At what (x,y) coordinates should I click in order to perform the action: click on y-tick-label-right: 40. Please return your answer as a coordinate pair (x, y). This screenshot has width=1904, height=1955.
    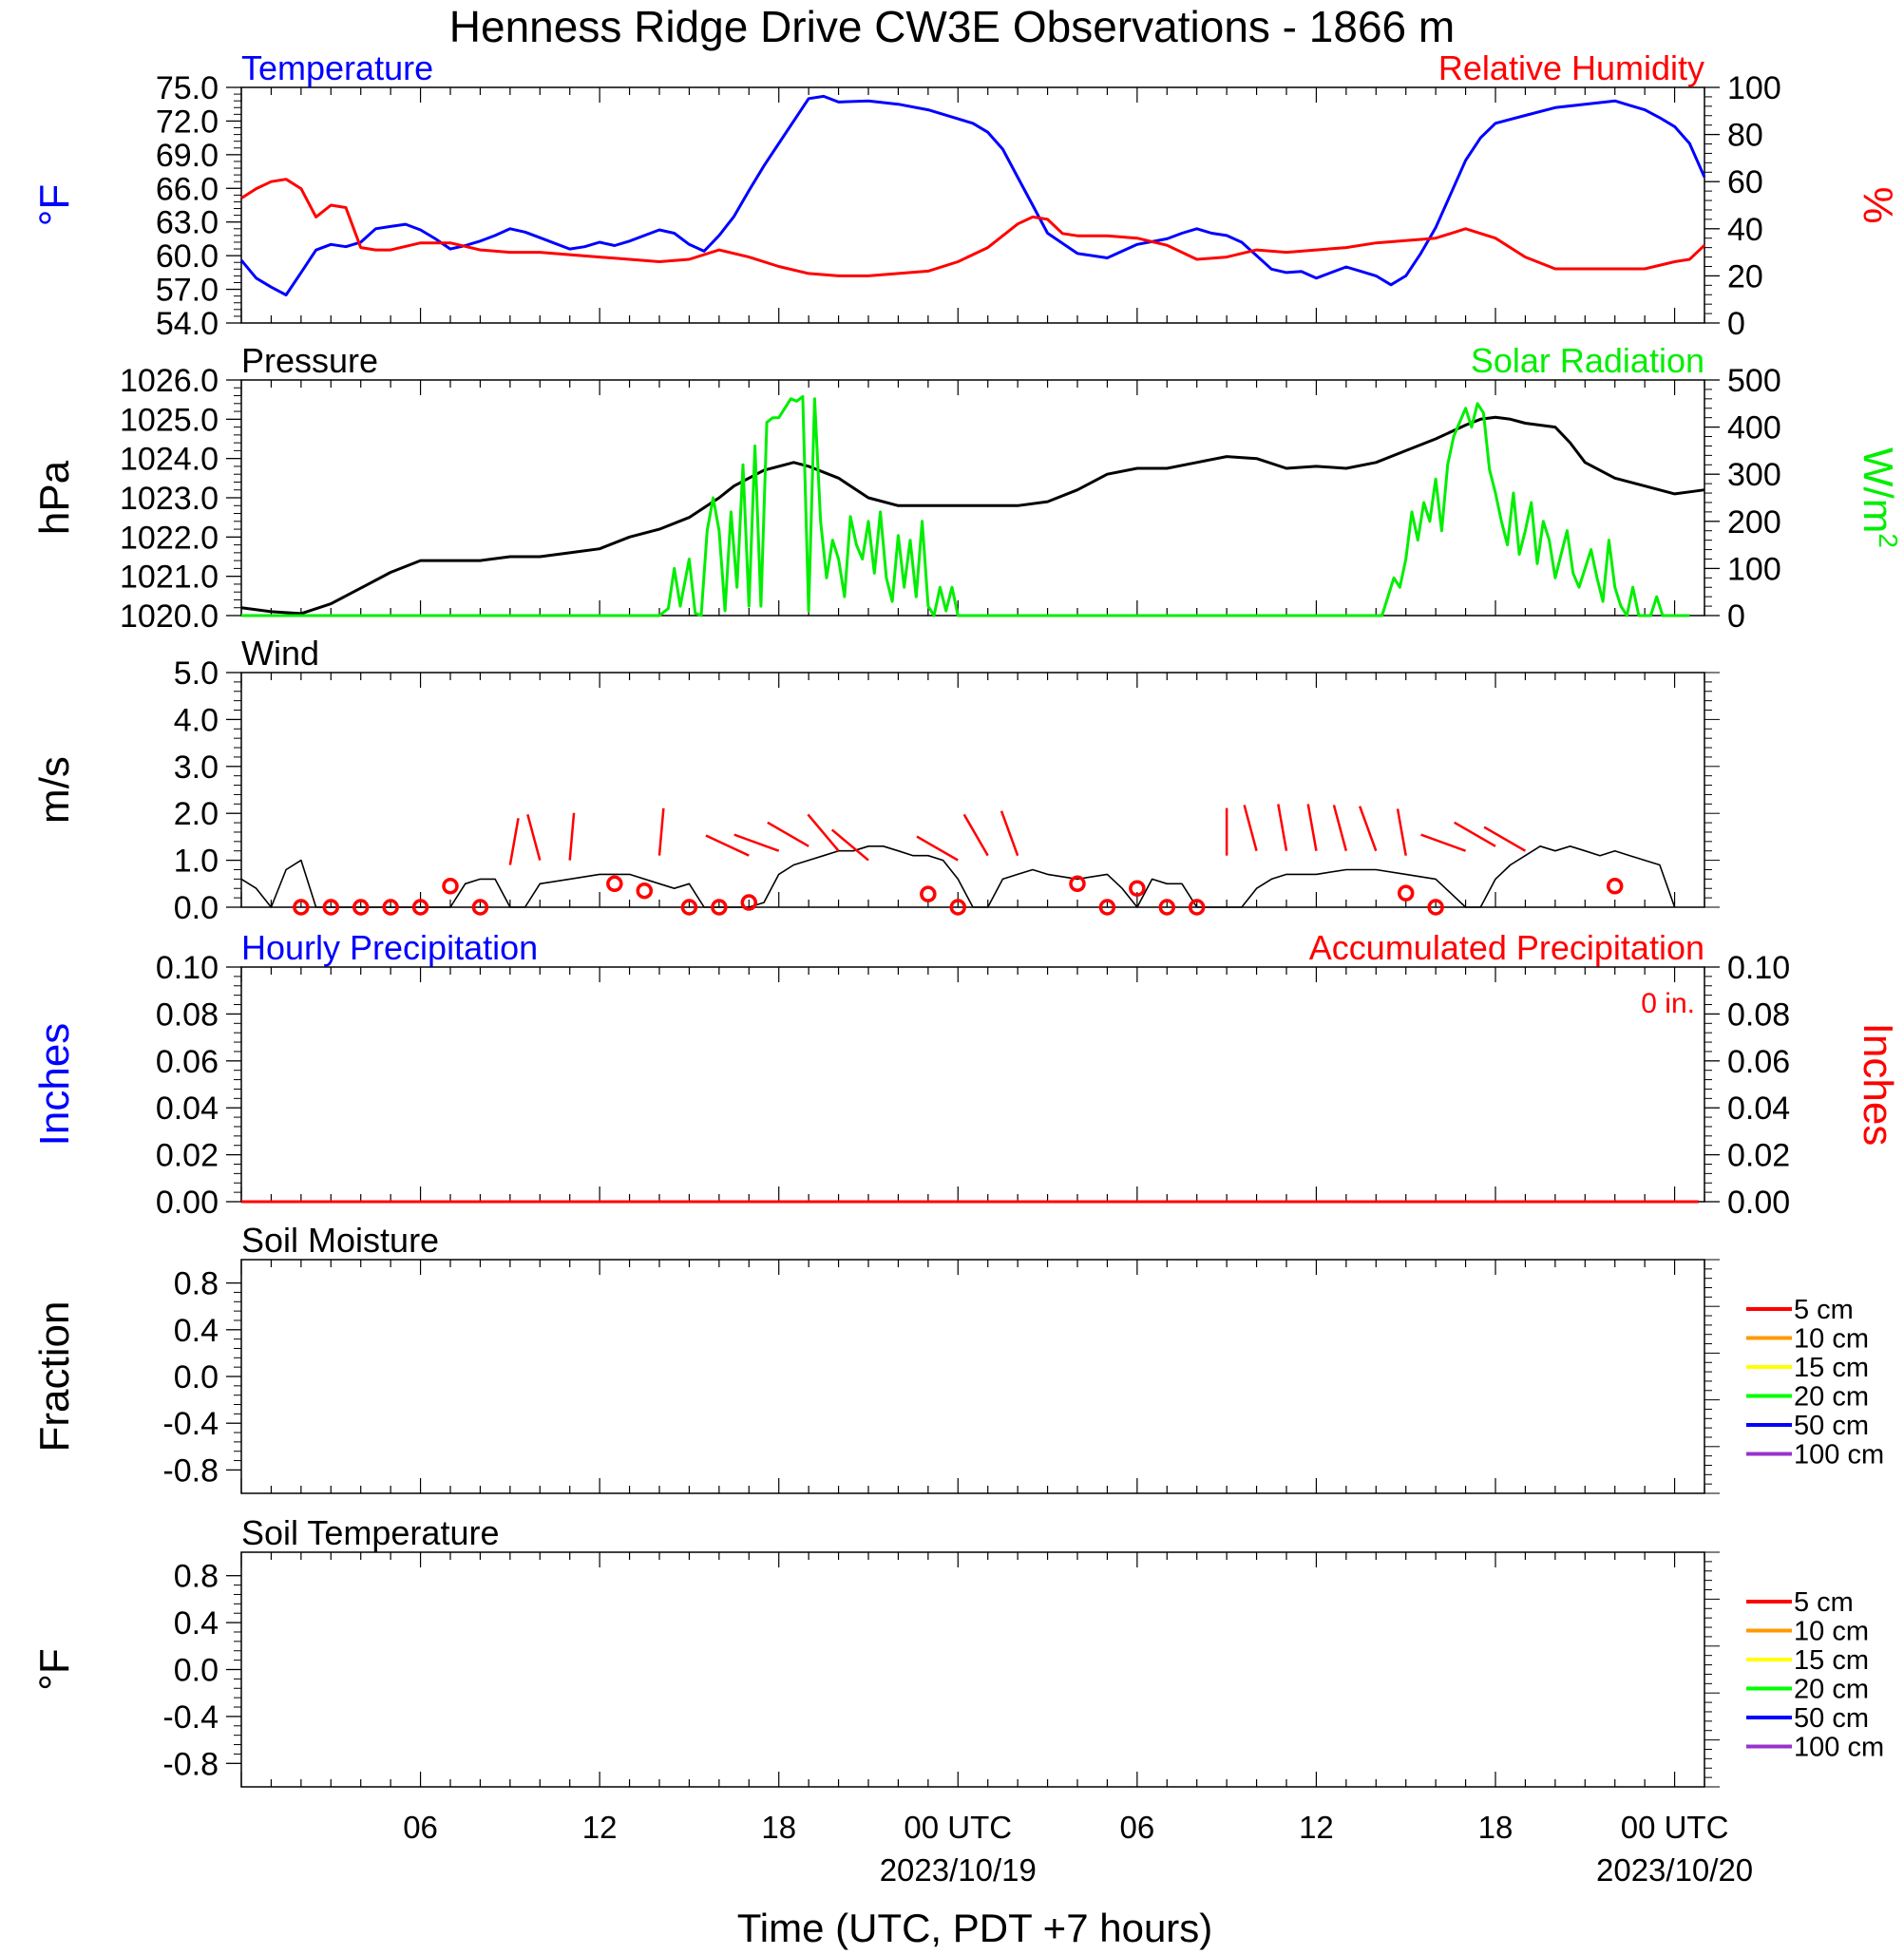
    Looking at the image, I should click on (1745, 230).